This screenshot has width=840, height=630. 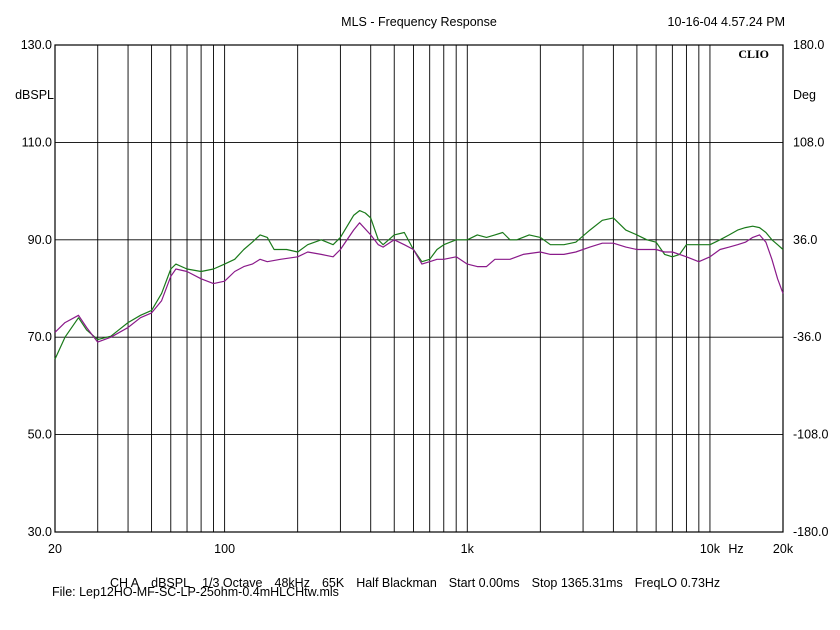 I want to click on y-tick-label: 50.0, so click(x=40, y=435).